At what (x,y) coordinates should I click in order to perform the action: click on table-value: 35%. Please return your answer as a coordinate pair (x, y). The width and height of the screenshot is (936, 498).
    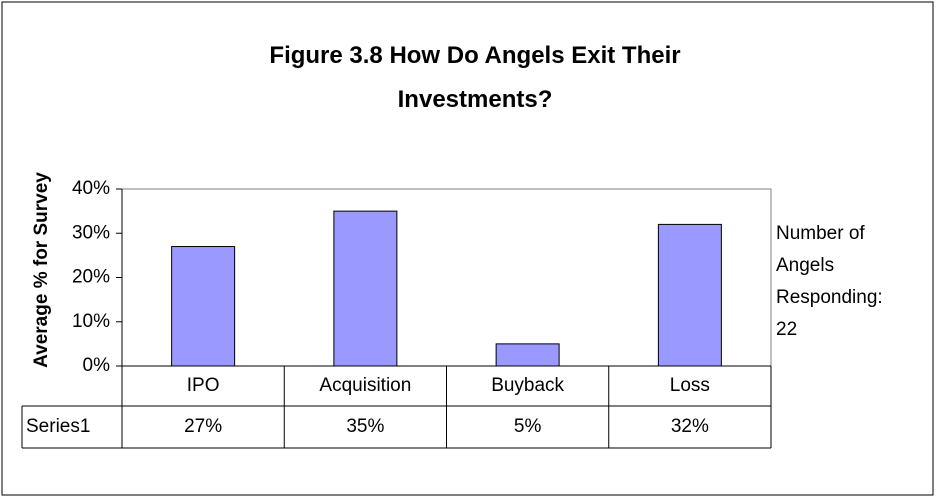
    Looking at the image, I should click on (365, 426).